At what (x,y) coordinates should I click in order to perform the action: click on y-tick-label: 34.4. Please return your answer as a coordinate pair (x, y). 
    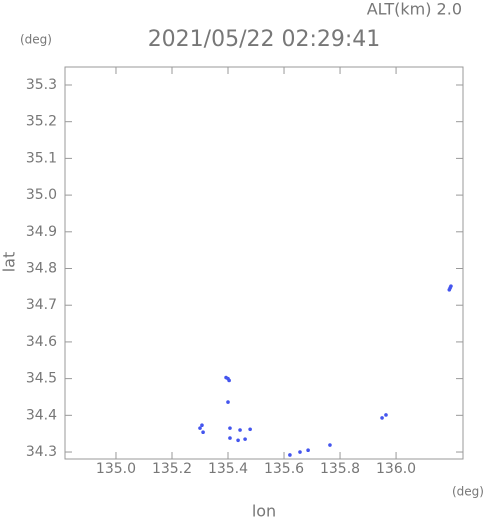
    Looking at the image, I should click on (41, 415).